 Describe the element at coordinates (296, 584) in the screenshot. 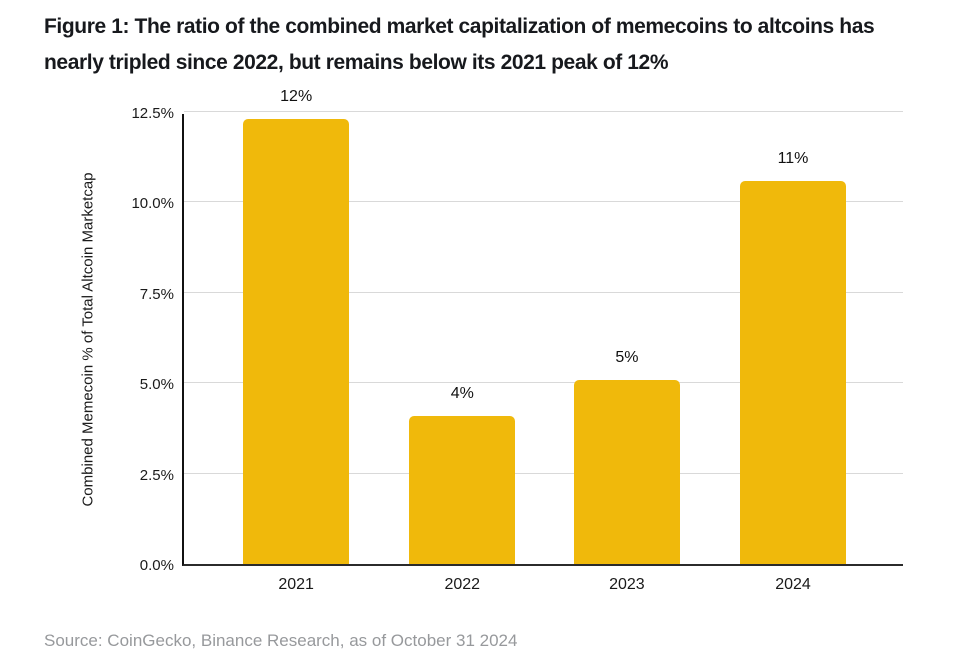

I see `x-tick-label: 2021` at that location.